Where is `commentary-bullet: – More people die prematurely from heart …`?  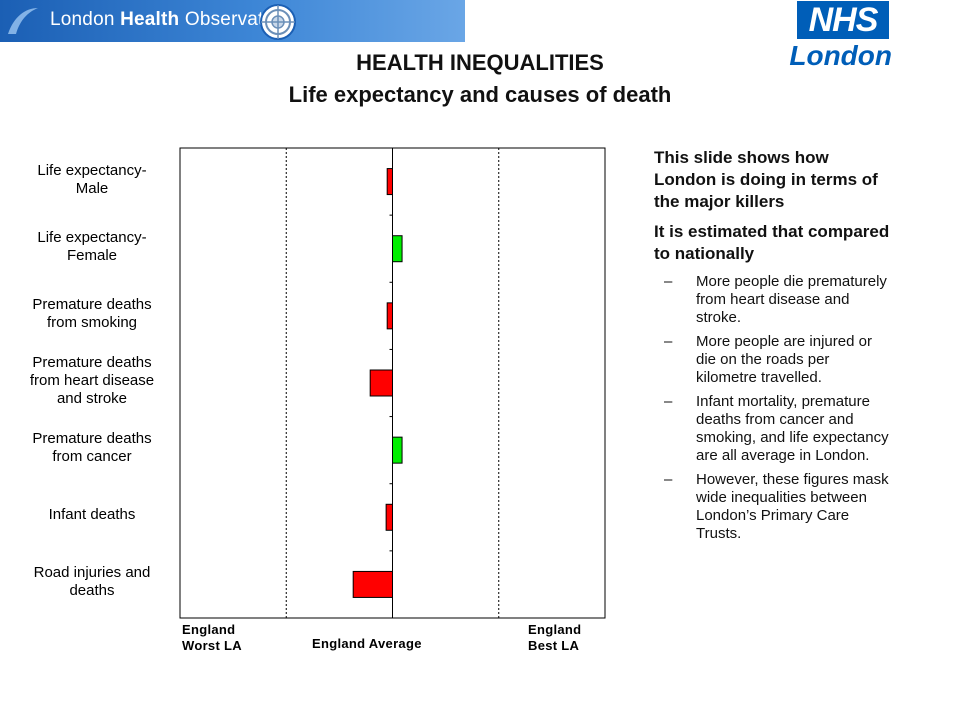
commentary-bullet: – More people die prematurely from heart … is located at coordinates (775, 299).